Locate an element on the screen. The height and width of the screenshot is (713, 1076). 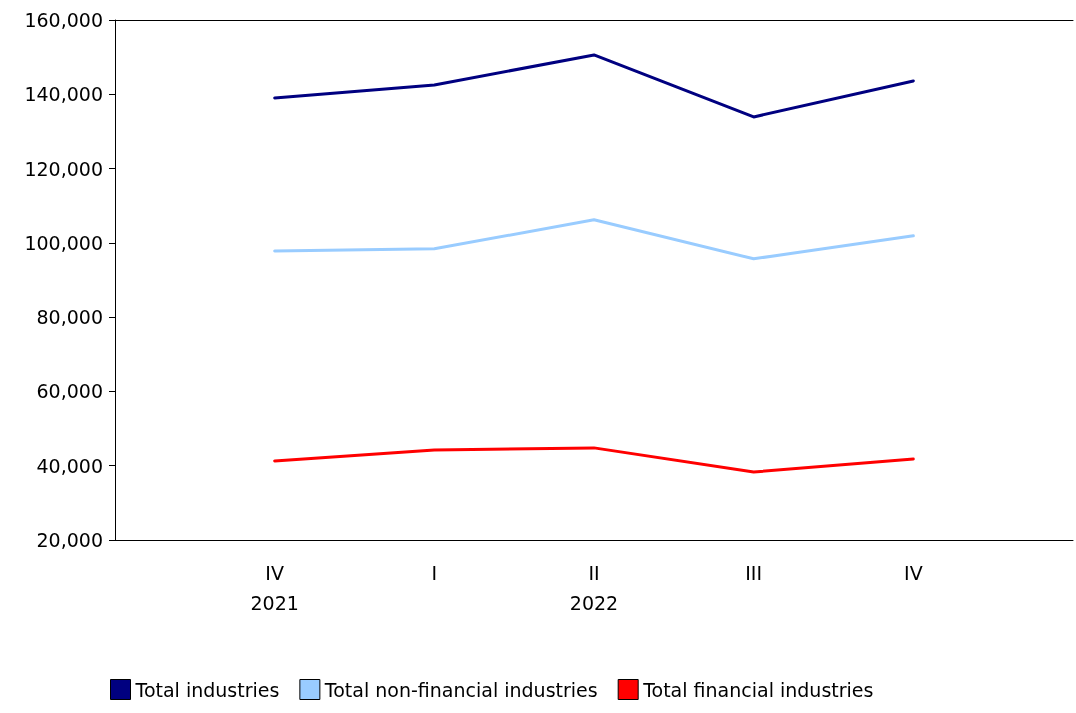
legend-label: Total financial industries is located at coordinates (758, 689).